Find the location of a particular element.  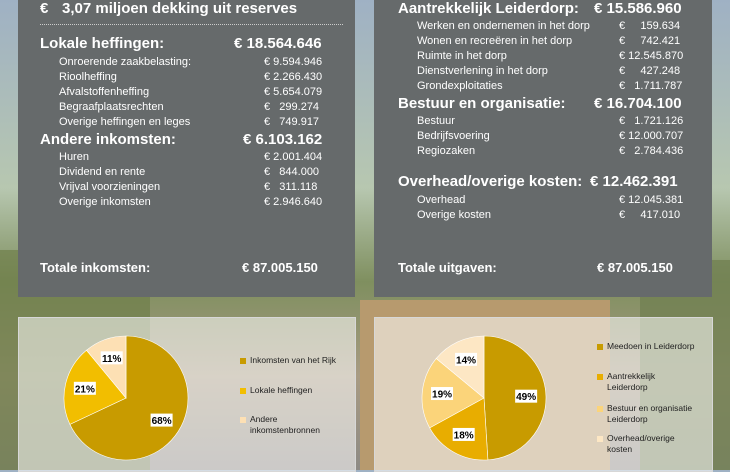

total-income-value: € 87.005.150 is located at coordinates (280, 267).